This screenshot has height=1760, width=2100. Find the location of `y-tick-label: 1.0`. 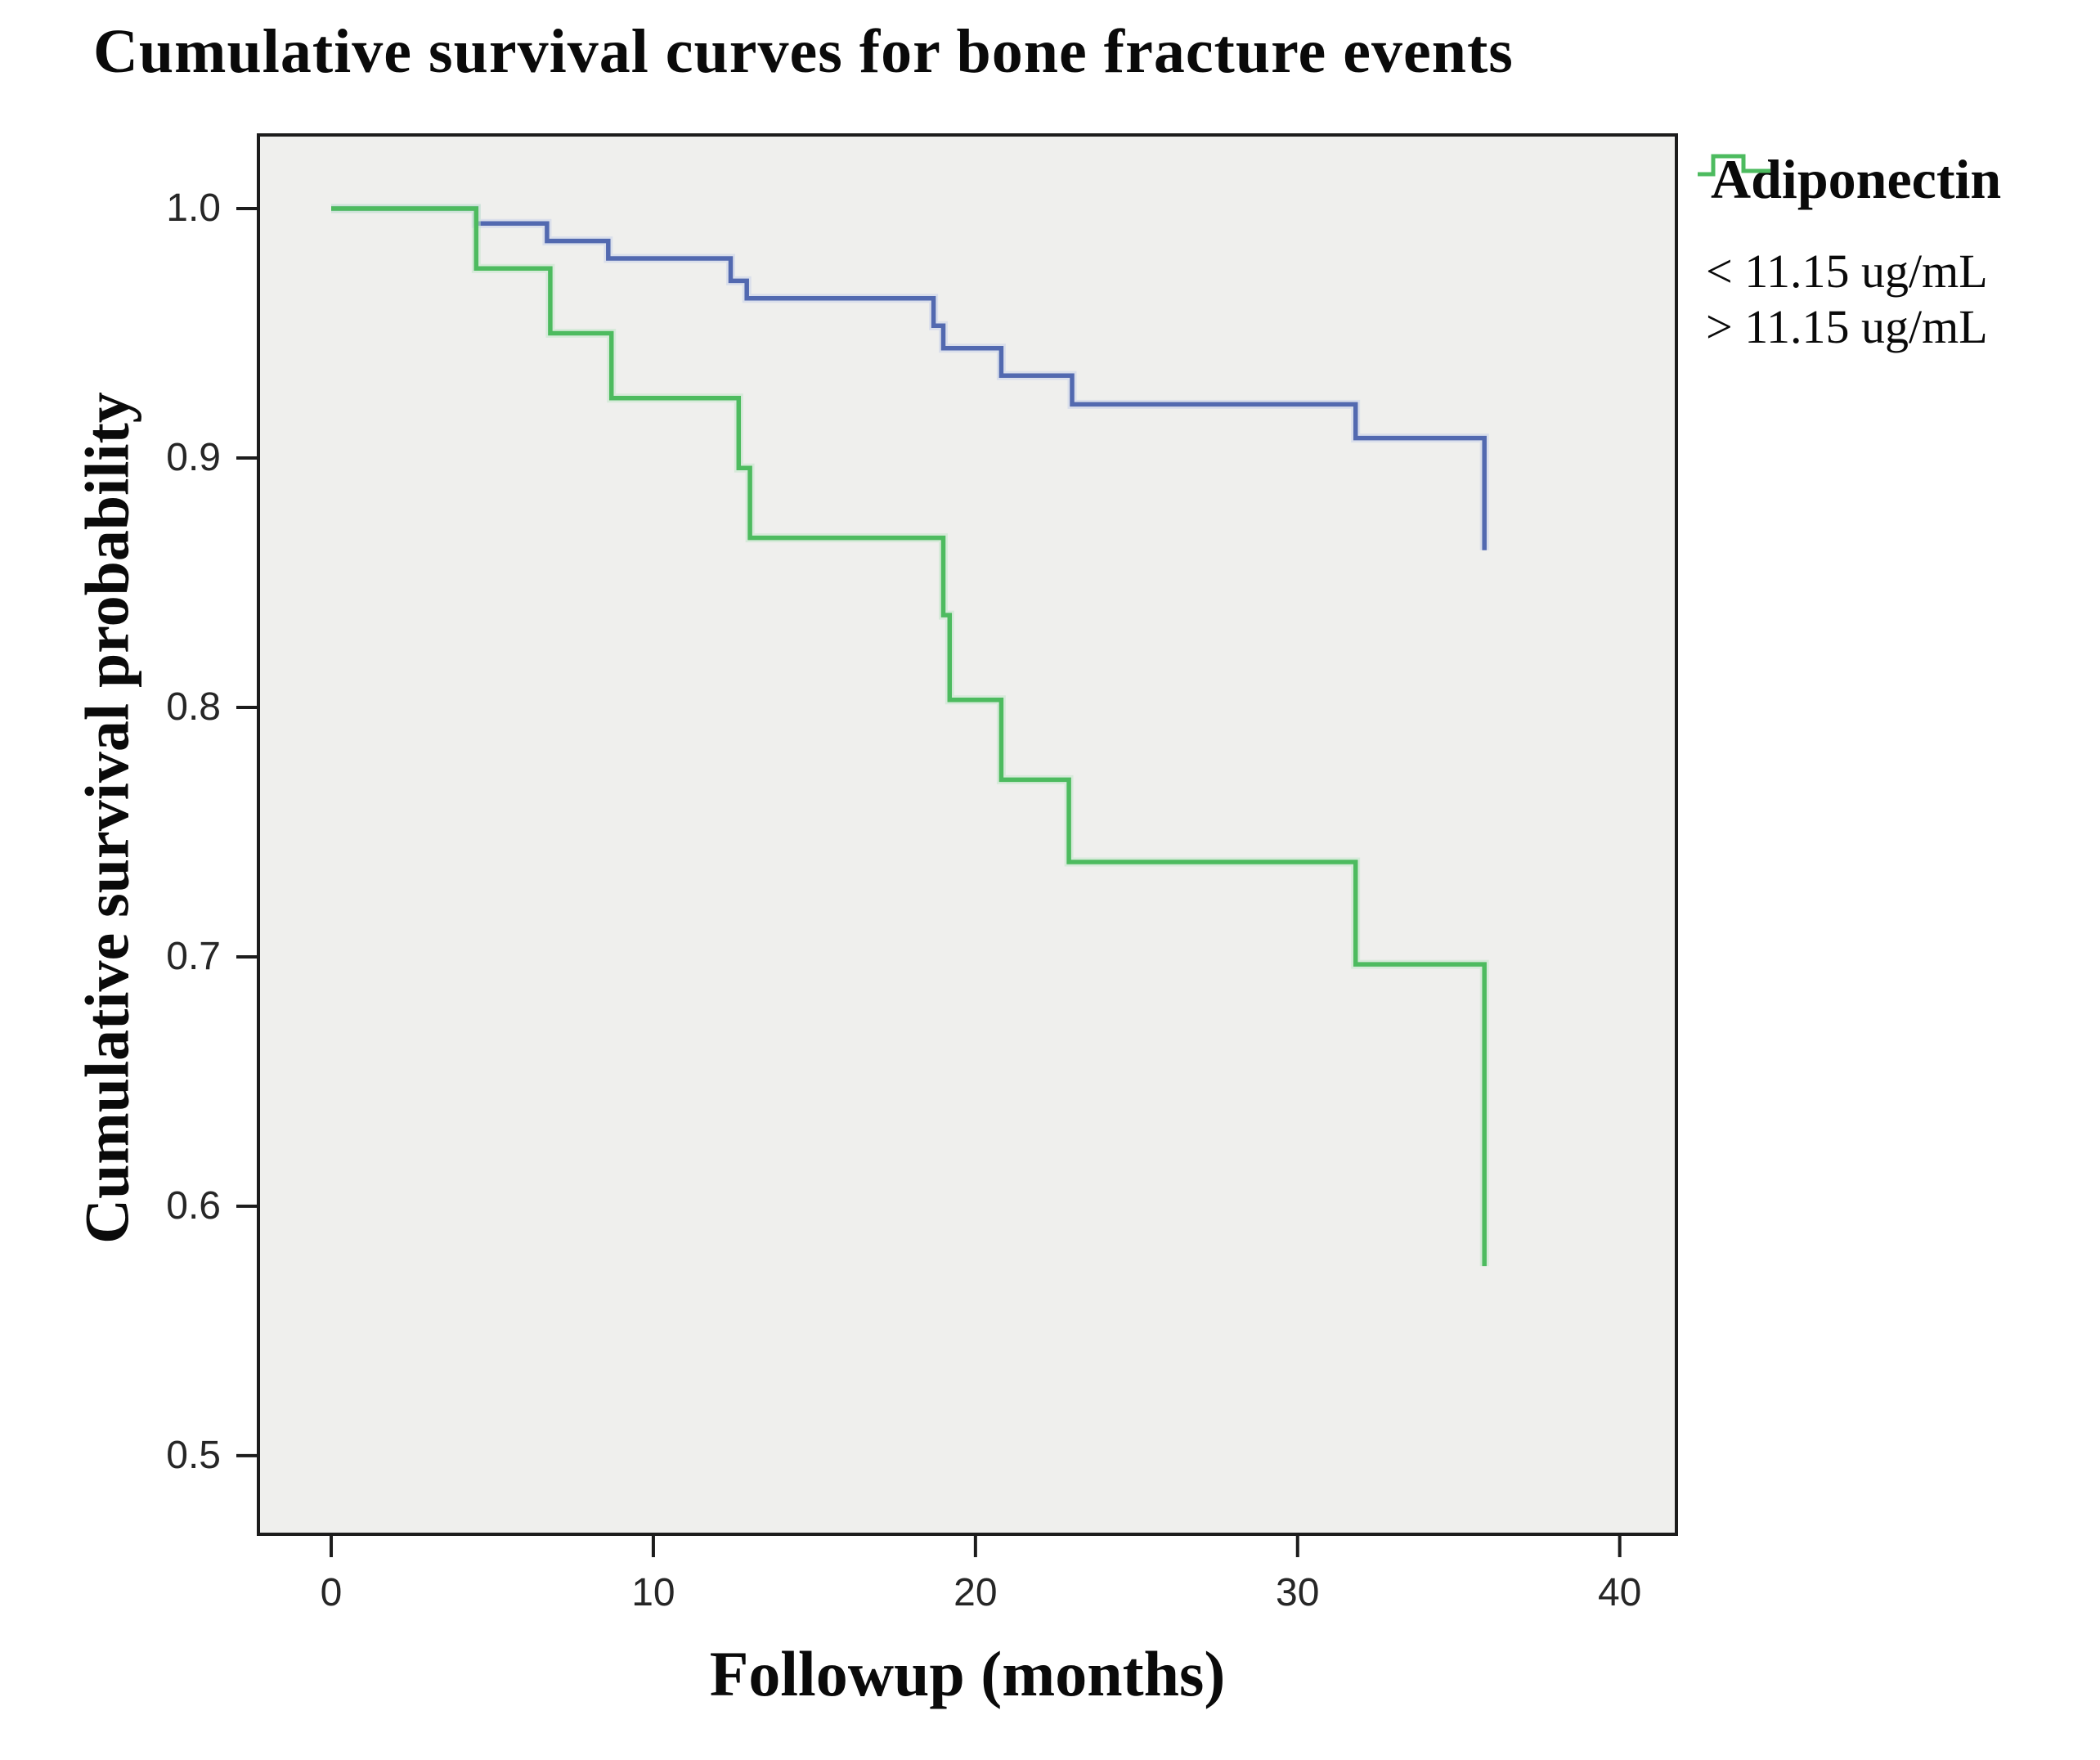

y-tick-label: 1.0 is located at coordinates (194, 208).